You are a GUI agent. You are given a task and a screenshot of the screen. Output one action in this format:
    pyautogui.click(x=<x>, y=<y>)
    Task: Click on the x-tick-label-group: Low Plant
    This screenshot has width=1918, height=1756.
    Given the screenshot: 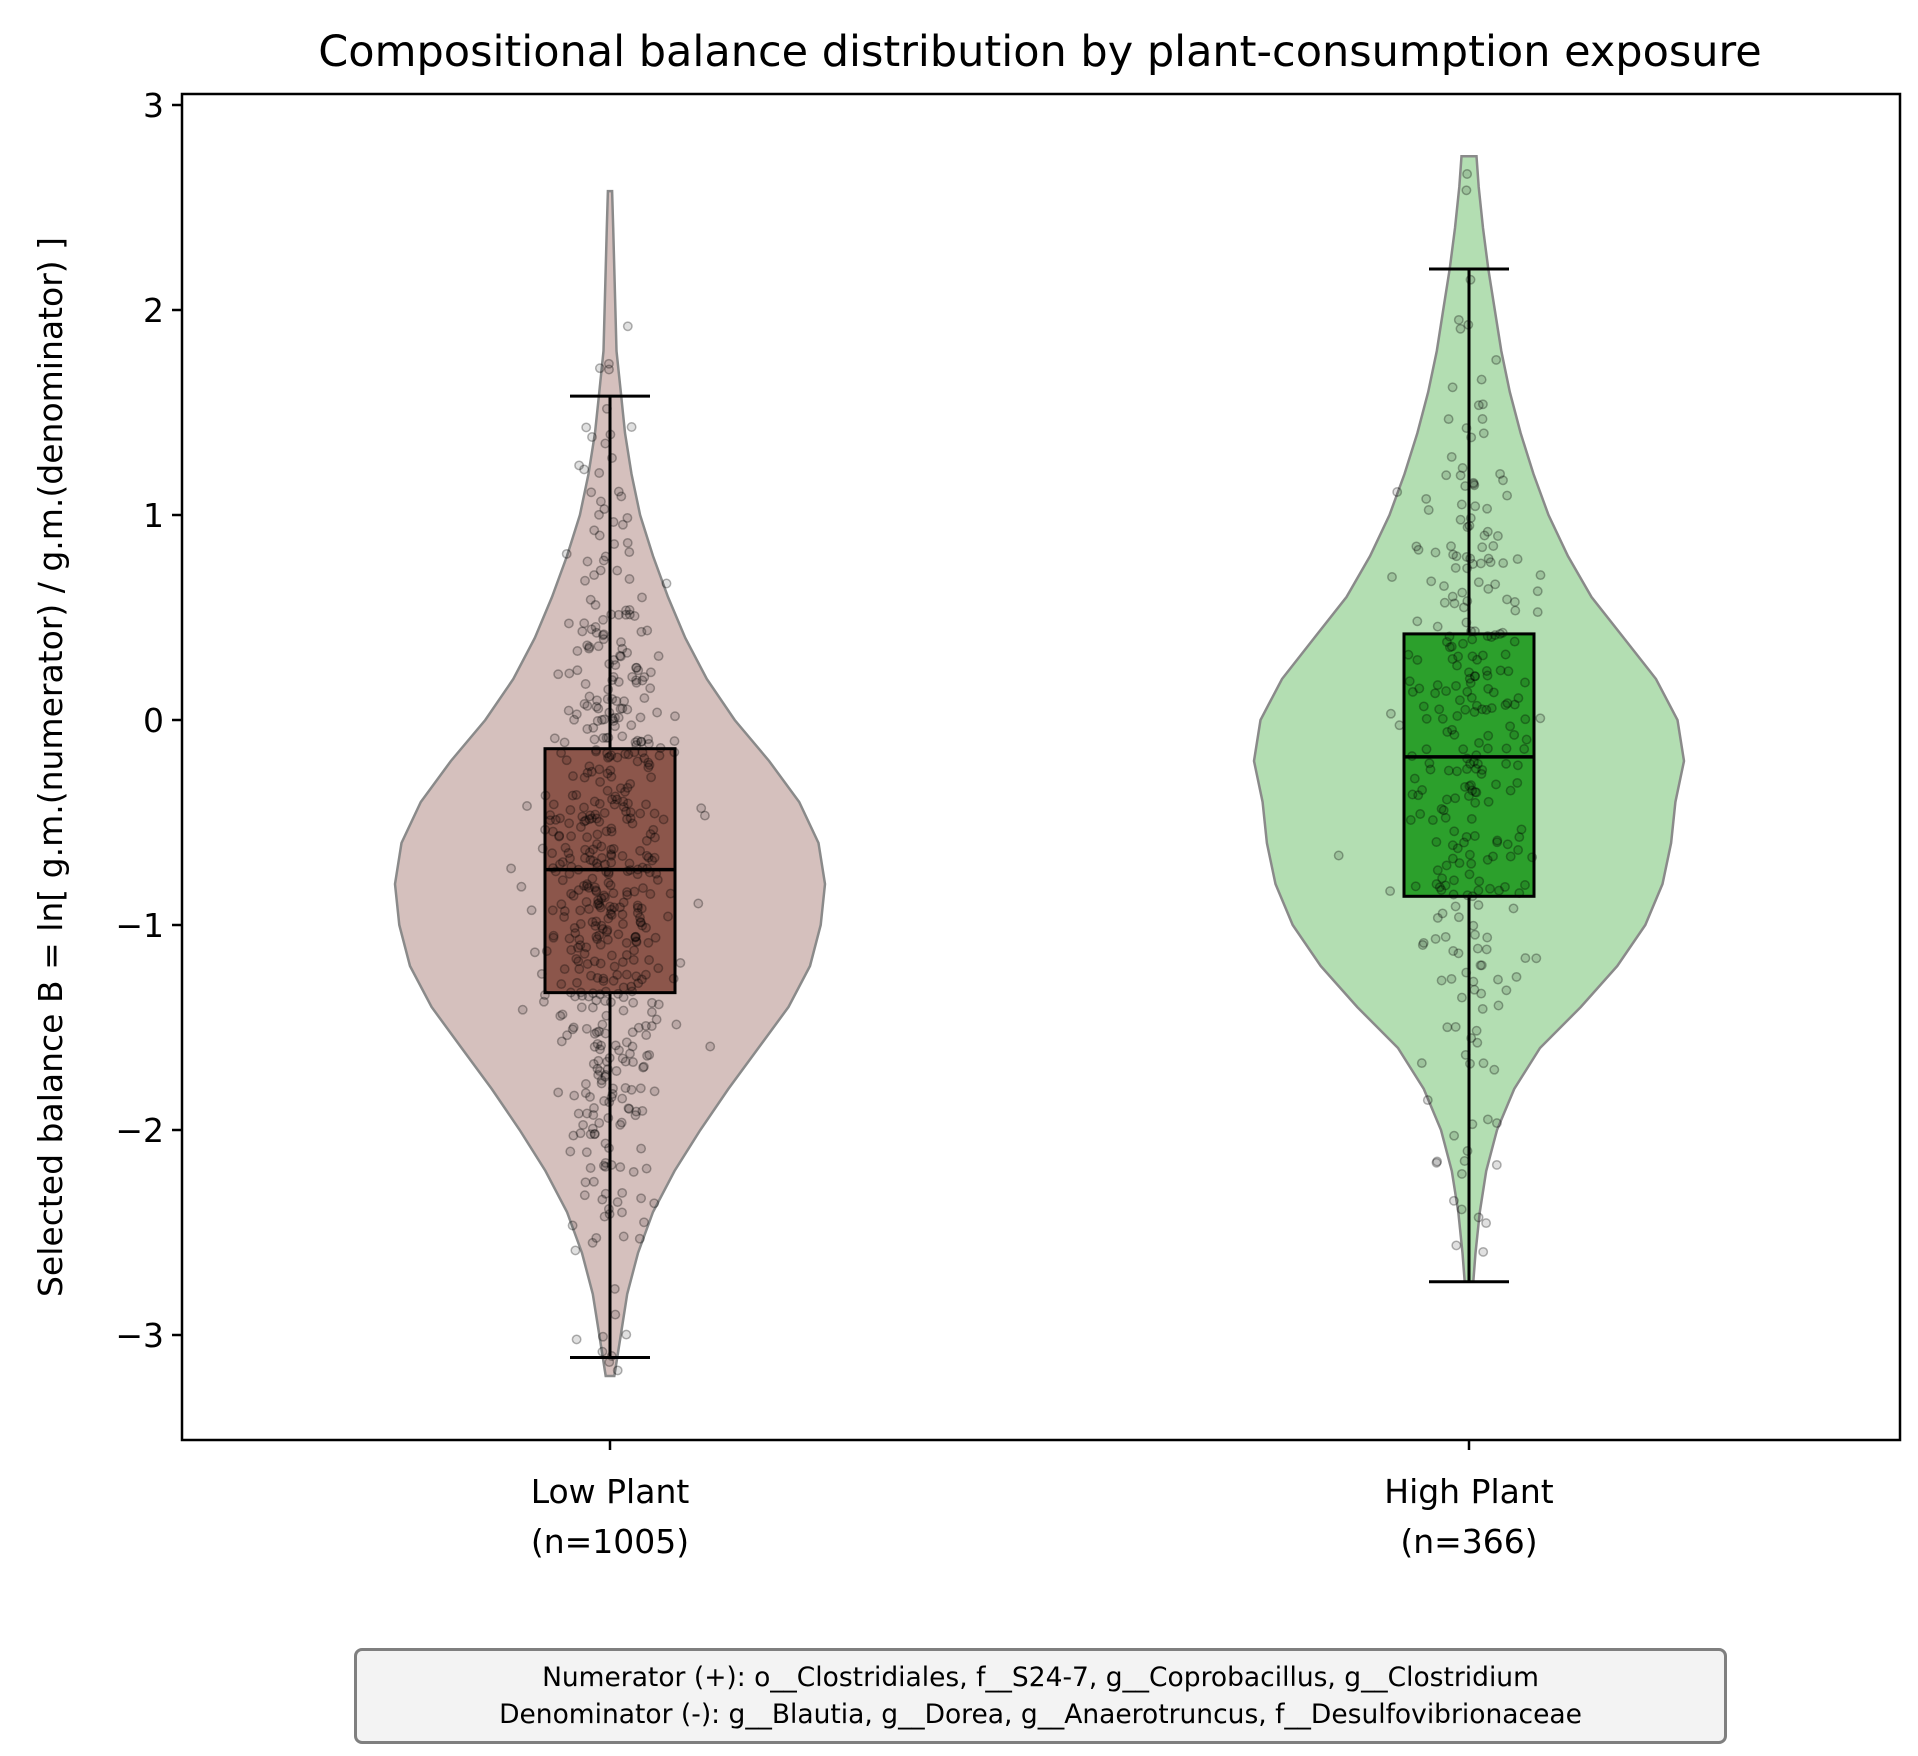 What is the action you would take?
    pyautogui.click(x=610, y=1491)
    